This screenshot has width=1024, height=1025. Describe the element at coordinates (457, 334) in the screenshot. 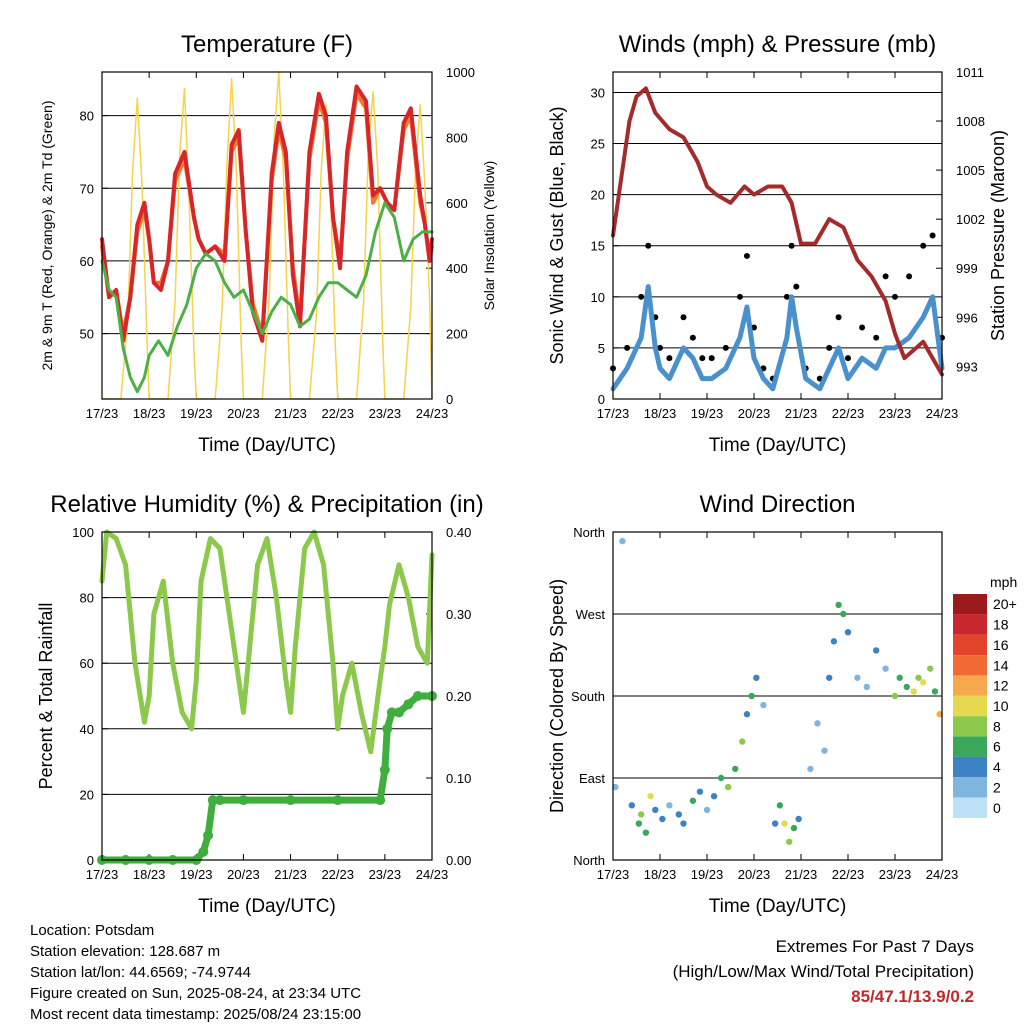

I see `y2-tick-label: 200` at that location.